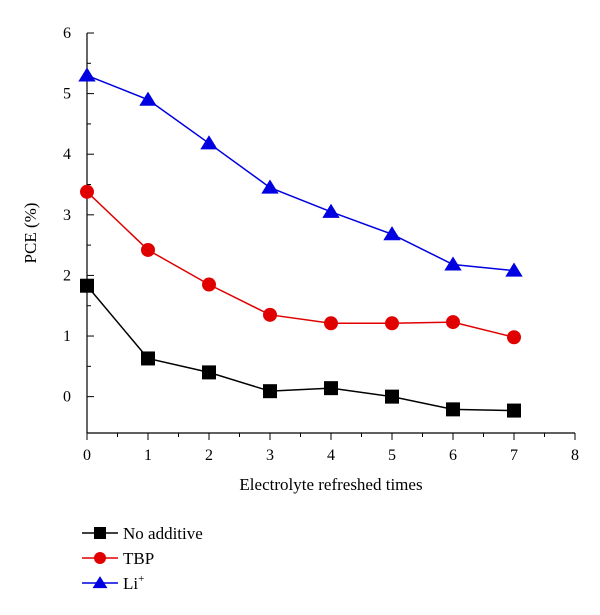 The width and height of the screenshot is (600, 615). I want to click on legend-item: Li+, so click(113, 583).